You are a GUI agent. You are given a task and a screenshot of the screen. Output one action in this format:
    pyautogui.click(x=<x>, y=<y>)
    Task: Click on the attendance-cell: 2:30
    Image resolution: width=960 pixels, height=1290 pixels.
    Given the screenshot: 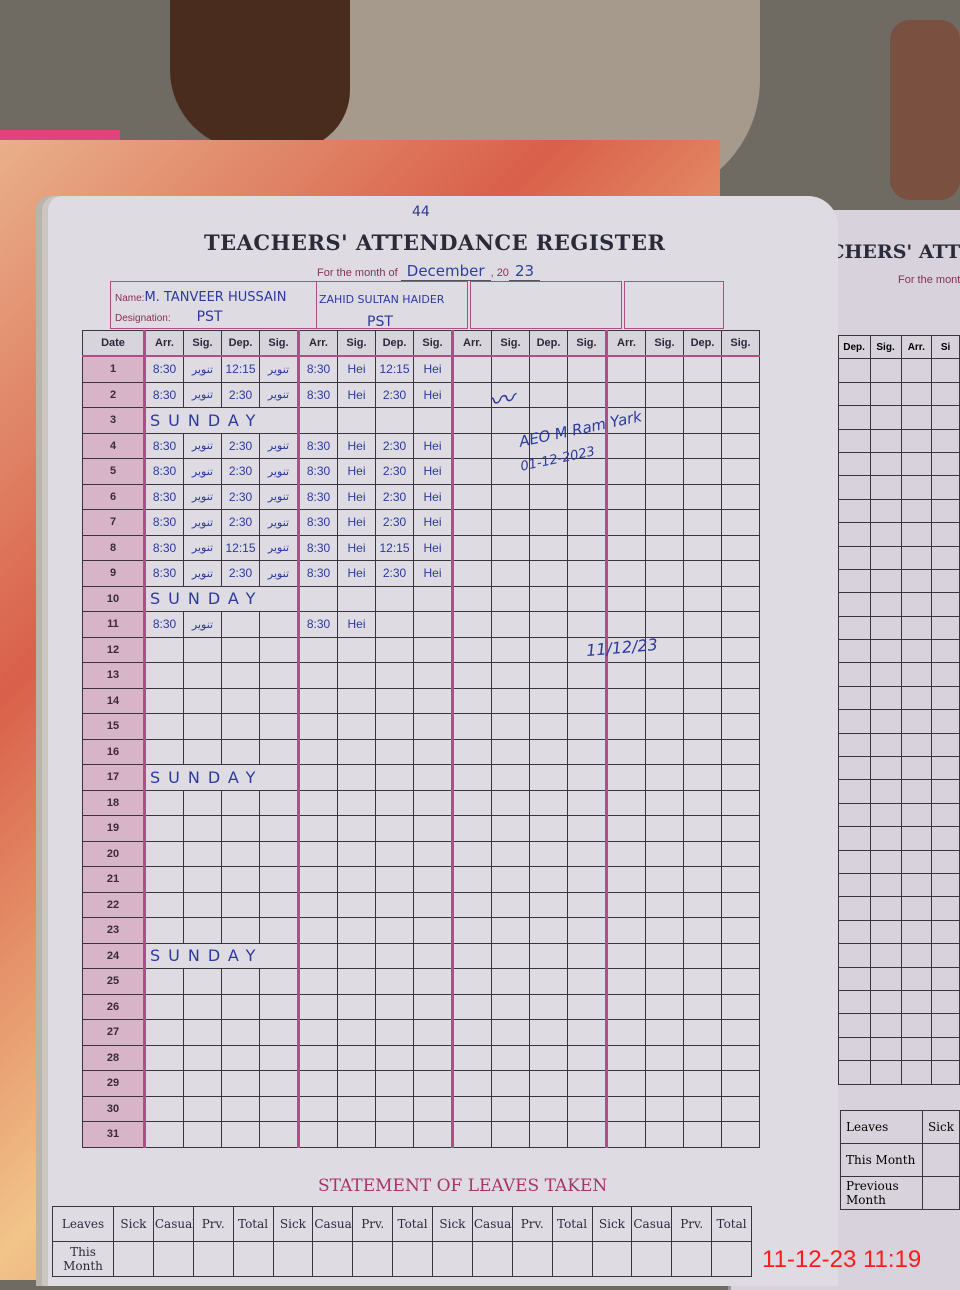 What is the action you would take?
    pyautogui.click(x=240, y=496)
    